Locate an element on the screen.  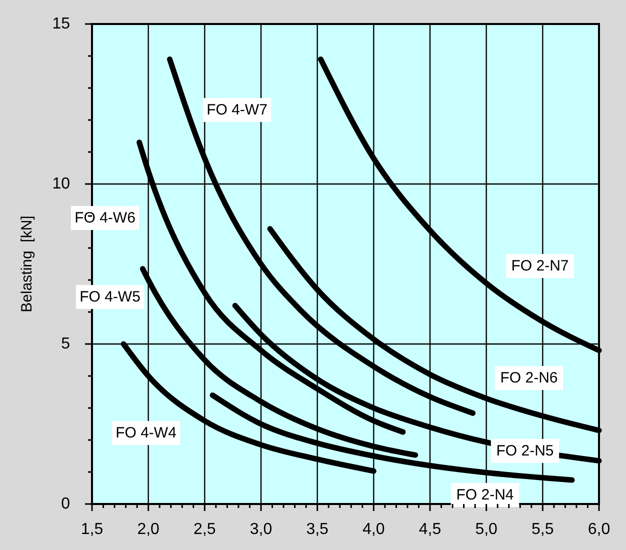
x-tick-label: 4,5 is located at coordinates (430, 529).